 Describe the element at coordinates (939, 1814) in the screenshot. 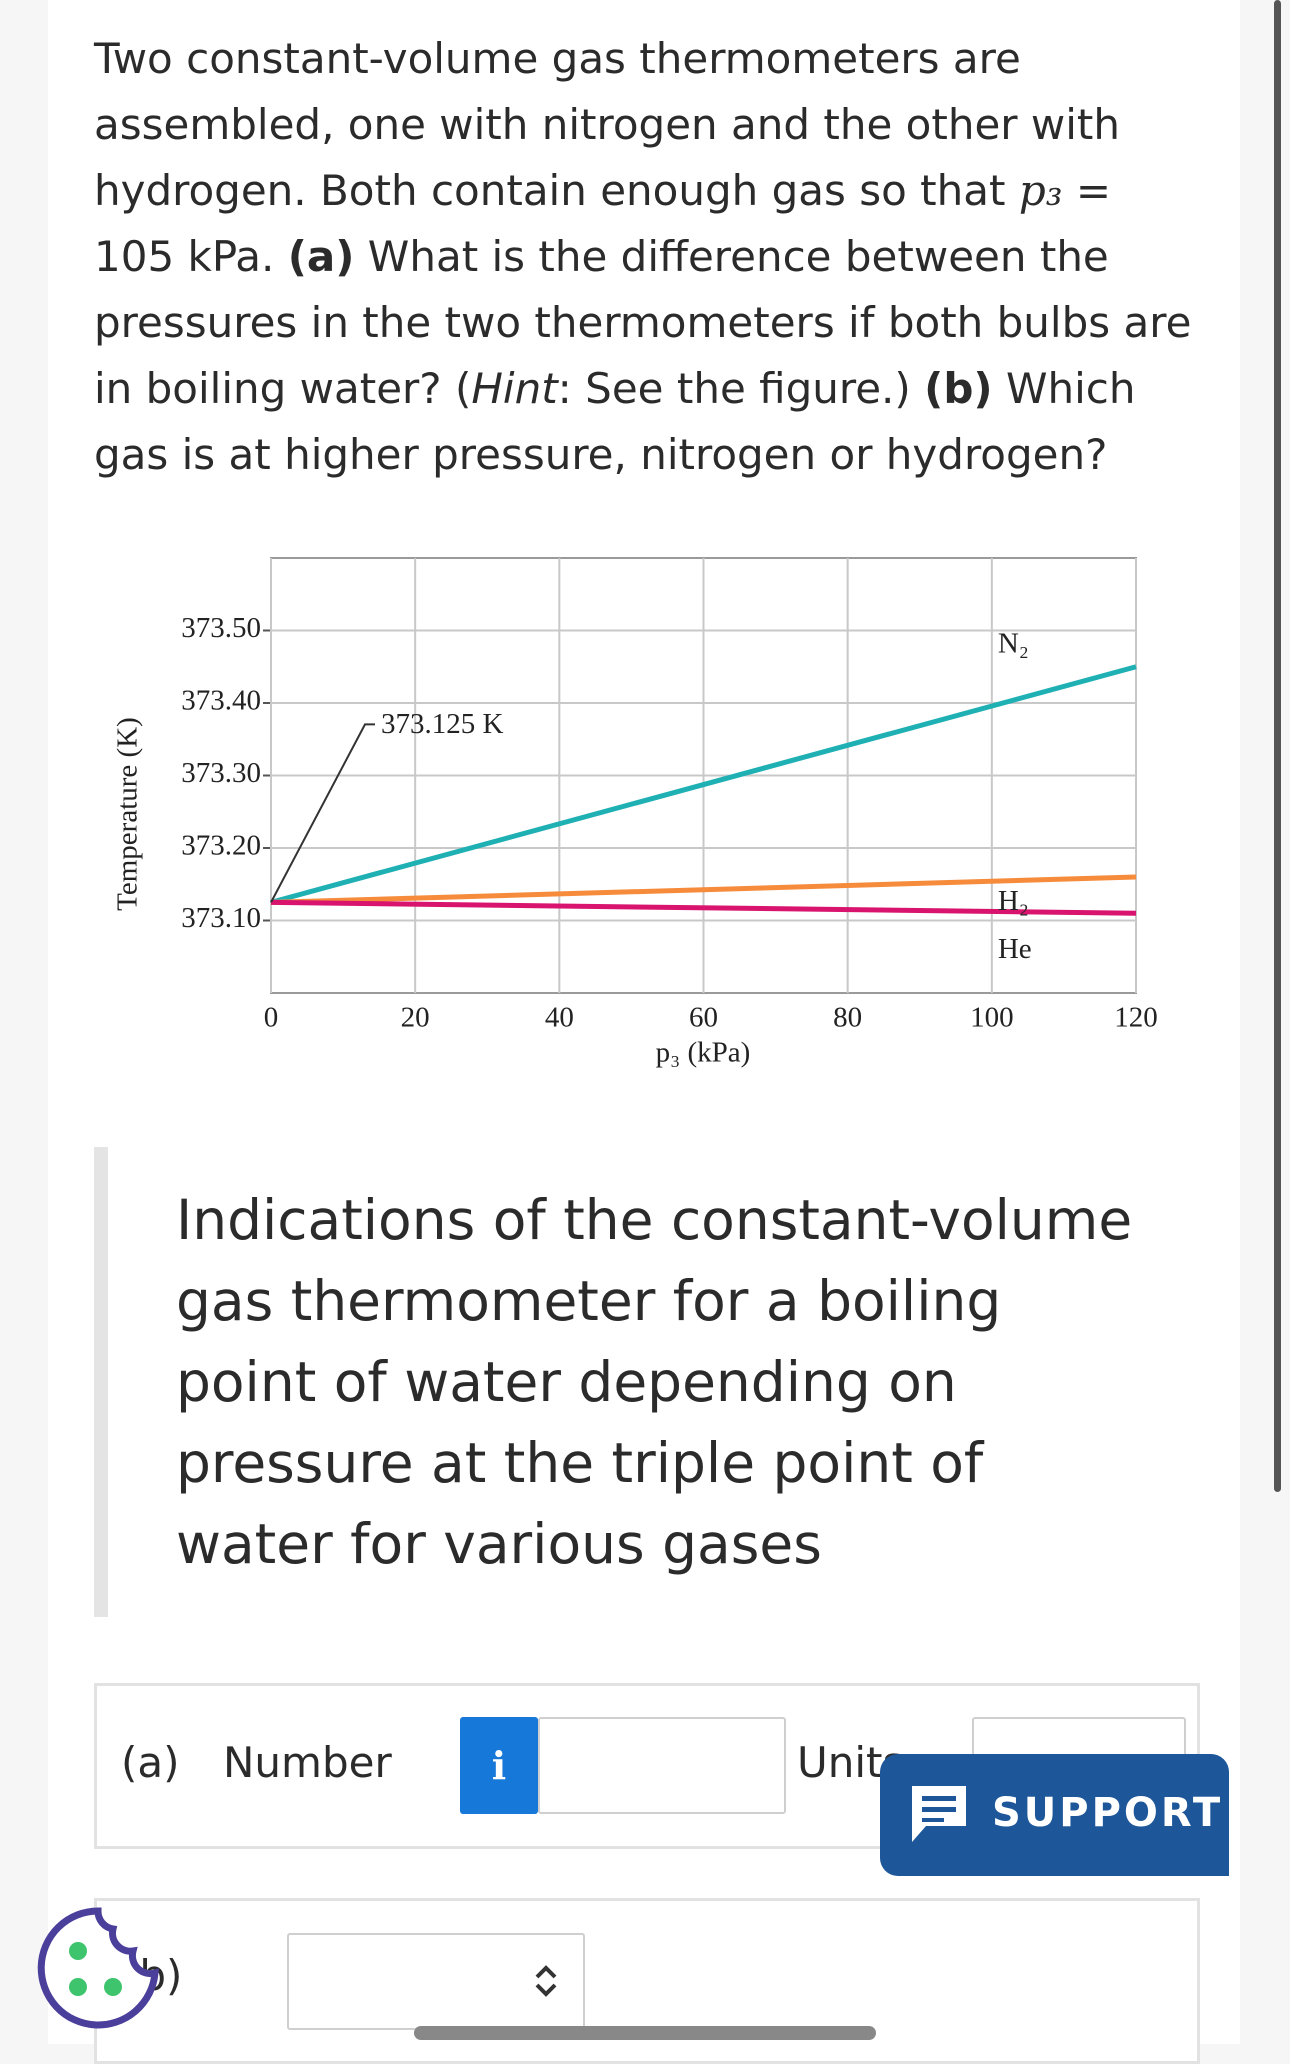

I see `support-icon` at that location.